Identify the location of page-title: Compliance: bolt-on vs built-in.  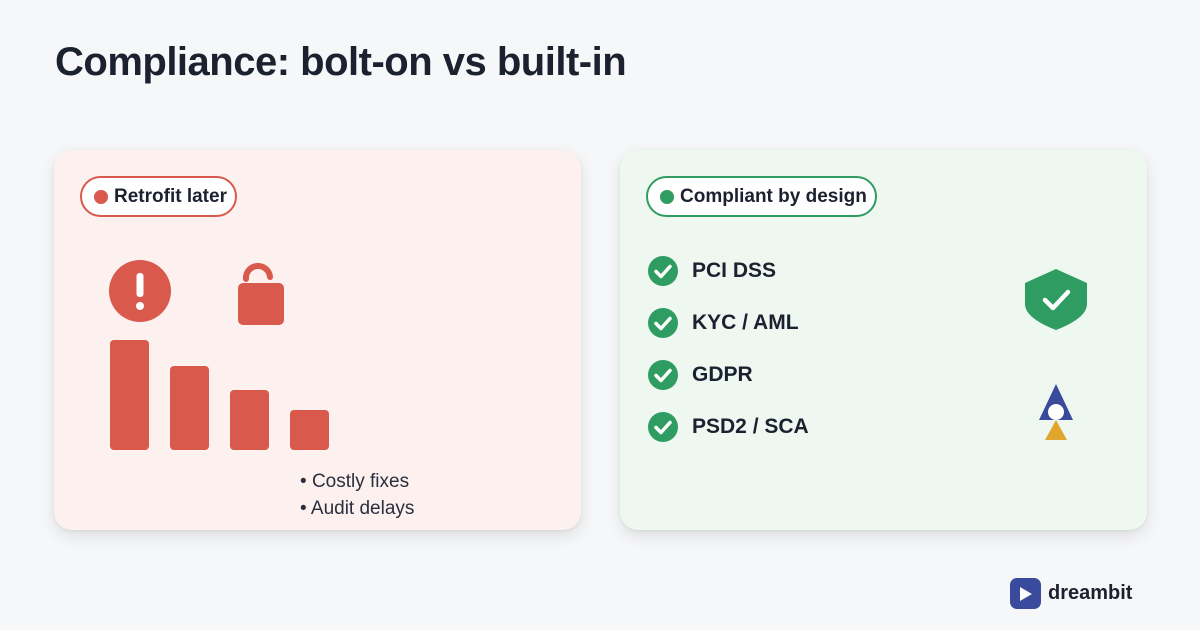
(341, 62).